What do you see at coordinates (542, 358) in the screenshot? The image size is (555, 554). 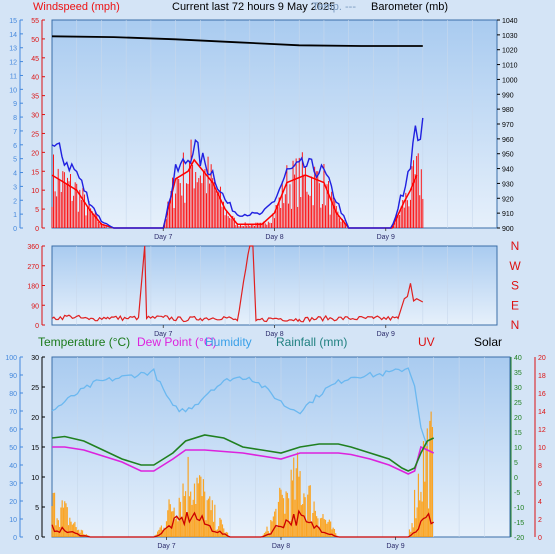 I see `solar-tick-label: 20` at bounding box center [542, 358].